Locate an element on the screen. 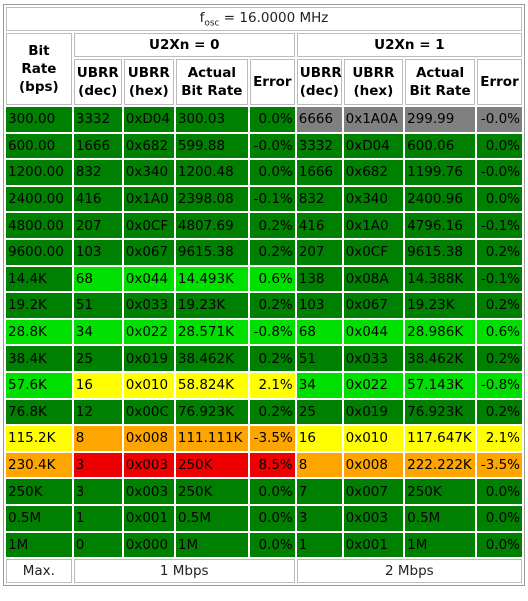 The width and height of the screenshot is (528, 601). value-cell: 4796.16 is located at coordinates (440, 225).